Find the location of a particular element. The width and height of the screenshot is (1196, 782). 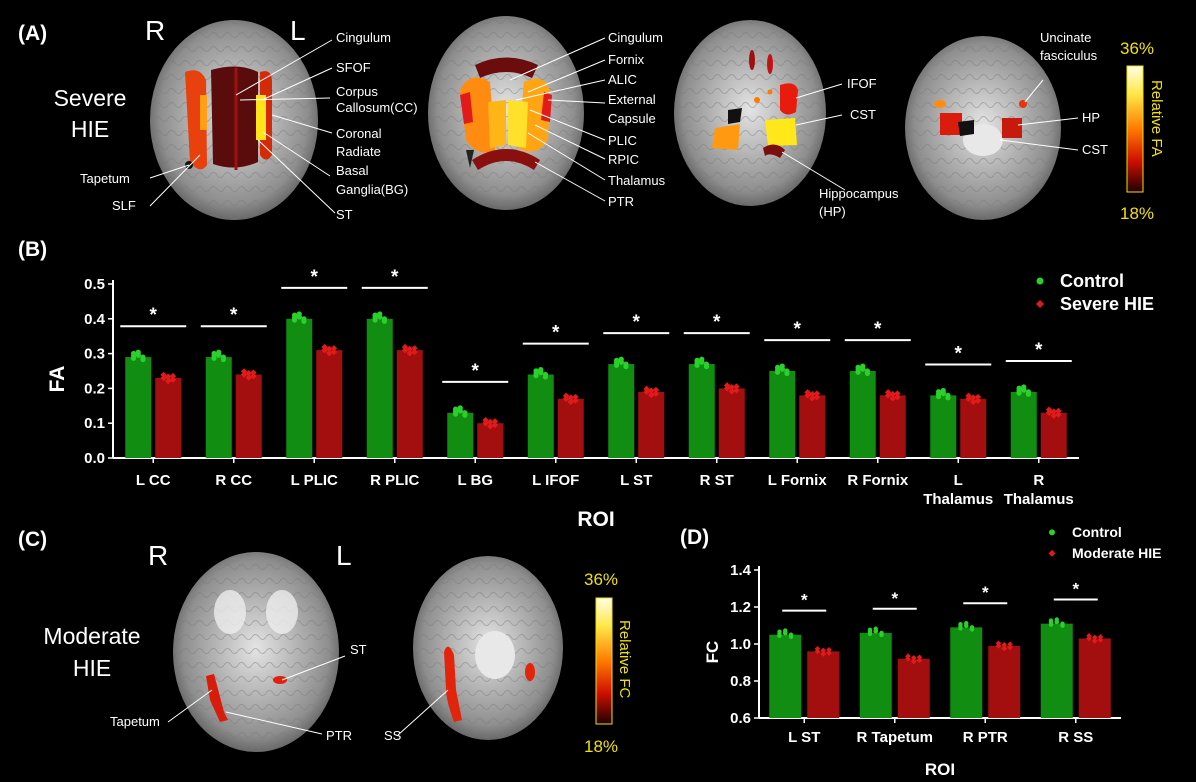

y-tick-label: 0.3 is located at coordinates (94, 354).